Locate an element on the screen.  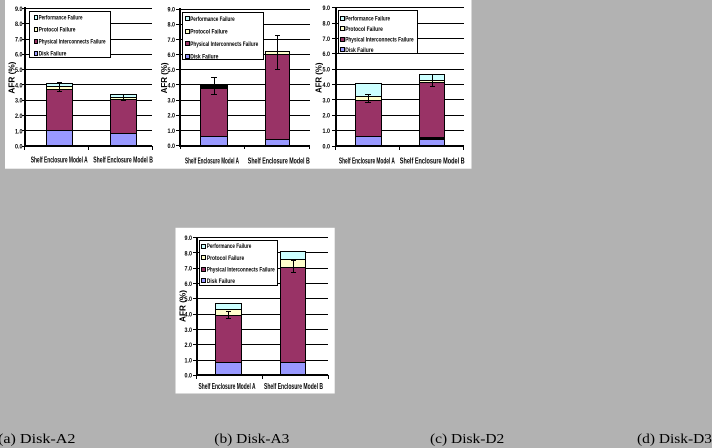
svg-text: (a) Disk-A2 is located at coordinates (38, 439).